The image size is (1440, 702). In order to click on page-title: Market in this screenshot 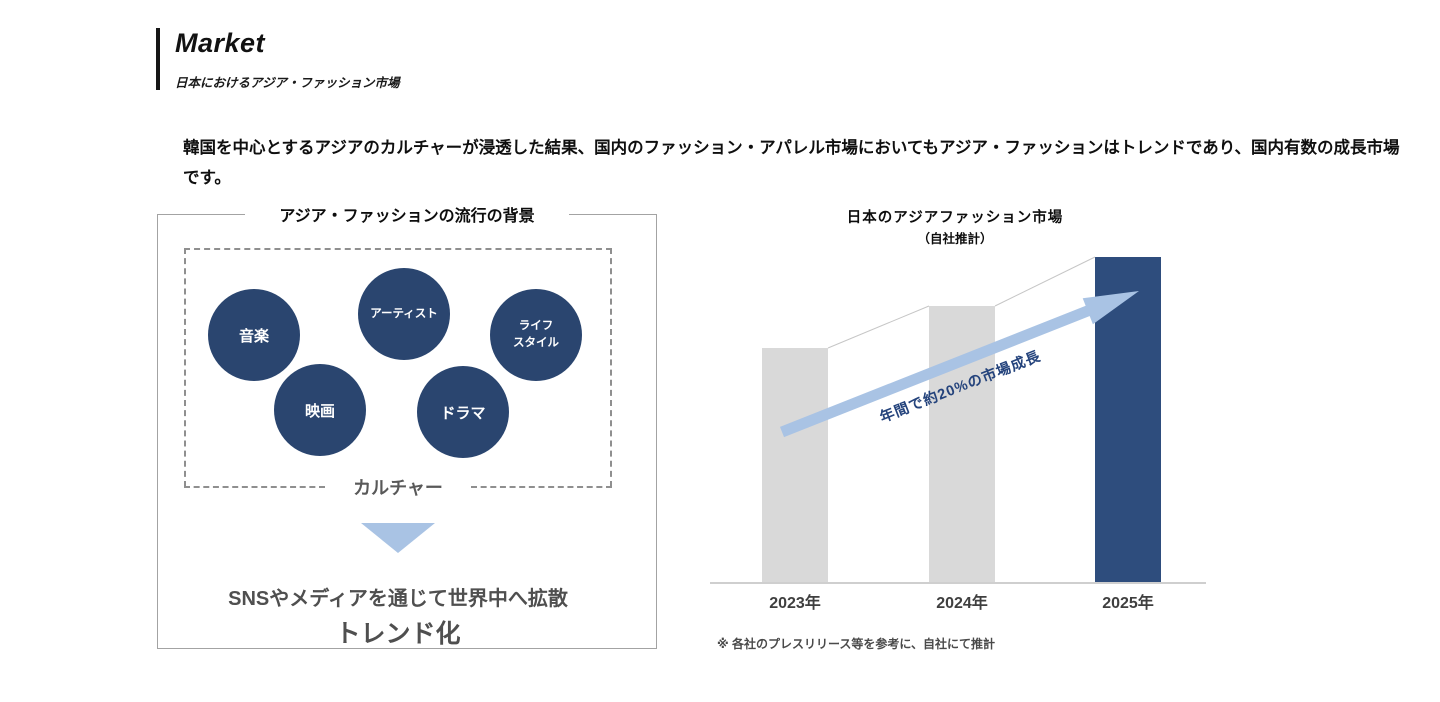, I will do `click(220, 43)`.